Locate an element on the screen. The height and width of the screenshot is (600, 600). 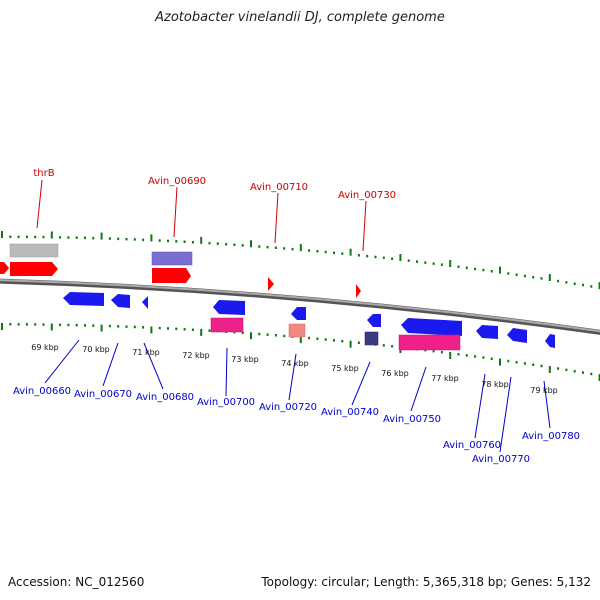
gene-avin00690-arrow is located at coordinates (171, 275).